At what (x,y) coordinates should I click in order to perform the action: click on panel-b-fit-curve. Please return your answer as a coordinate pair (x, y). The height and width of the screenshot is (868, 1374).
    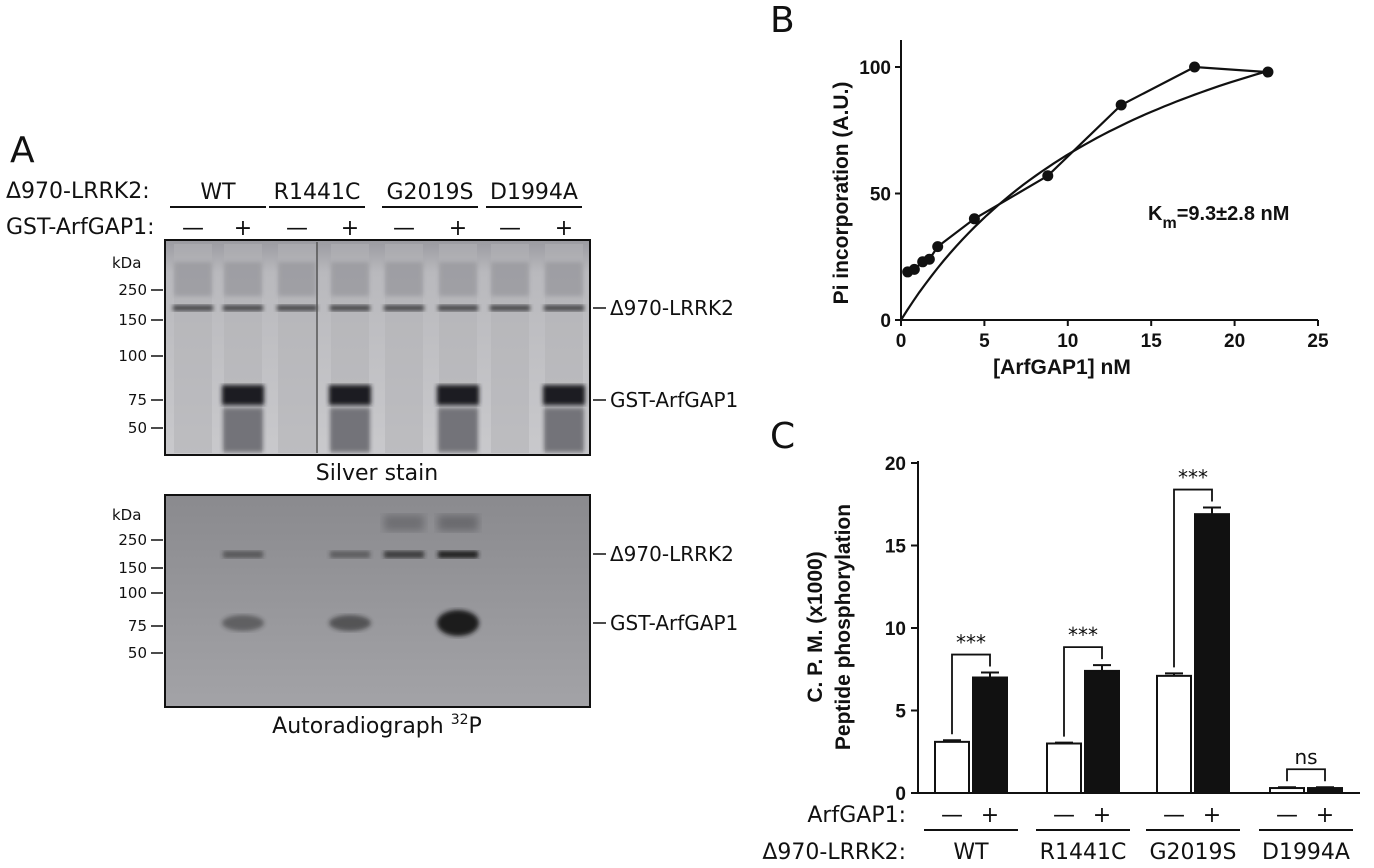
    Looking at the image, I should click on (1084, 195).